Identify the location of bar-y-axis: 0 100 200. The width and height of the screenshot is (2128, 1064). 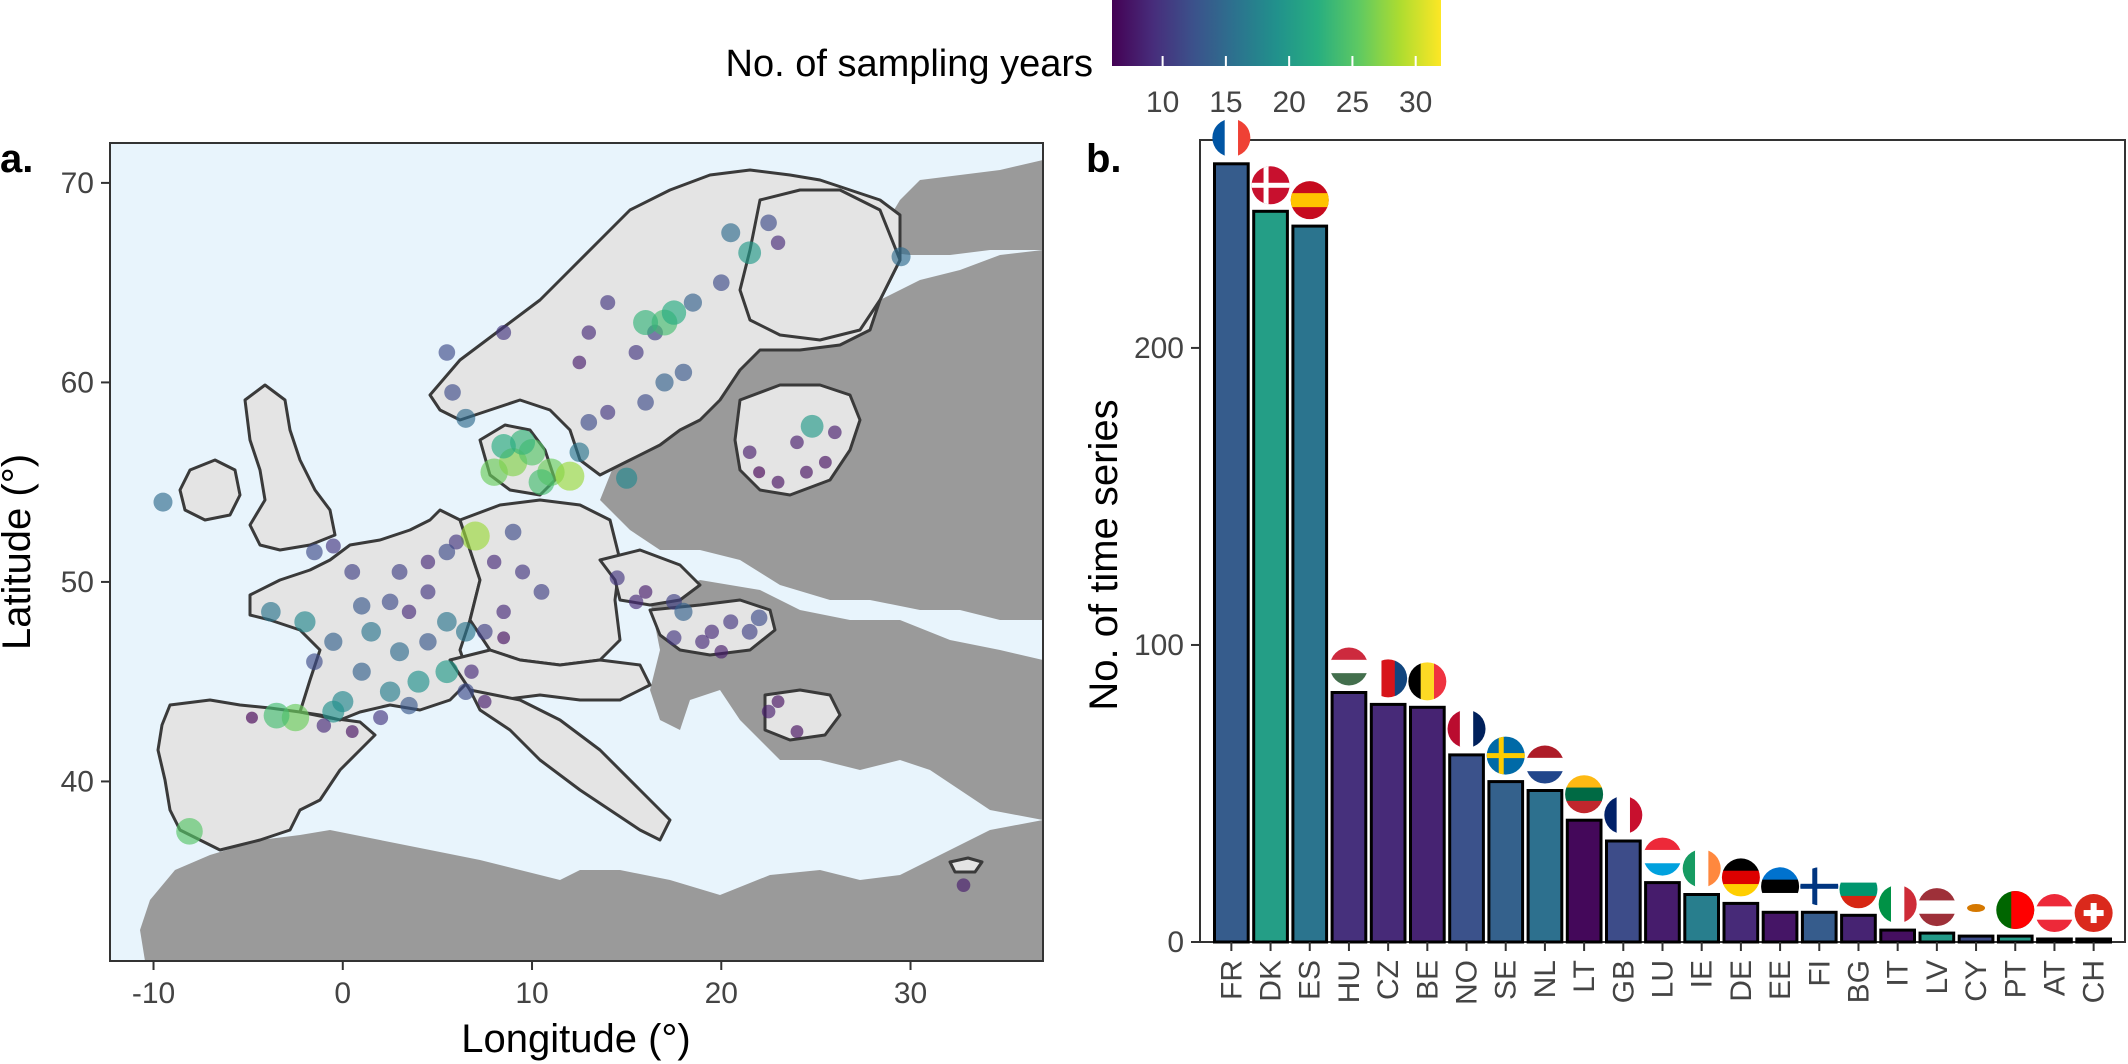
(1167, 645).